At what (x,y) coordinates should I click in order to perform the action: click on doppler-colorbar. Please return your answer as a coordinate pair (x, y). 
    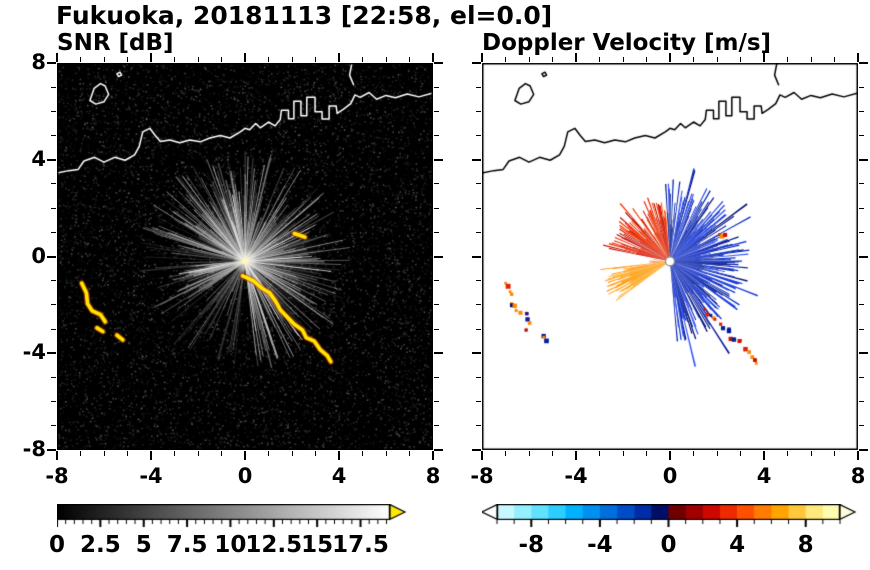
    Looking at the image, I should click on (670, 519).